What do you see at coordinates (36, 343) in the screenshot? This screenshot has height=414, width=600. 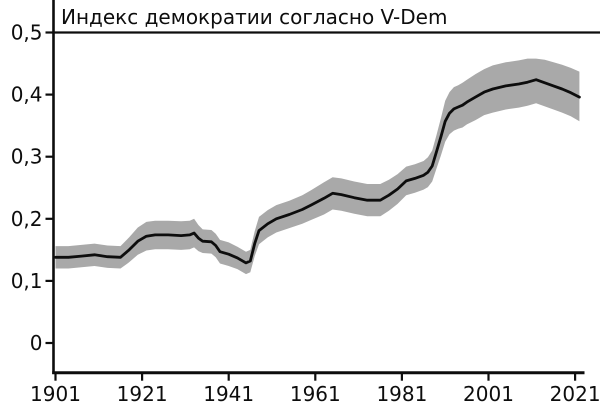 I see `y-tick-label: 0` at bounding box center [36, 343].